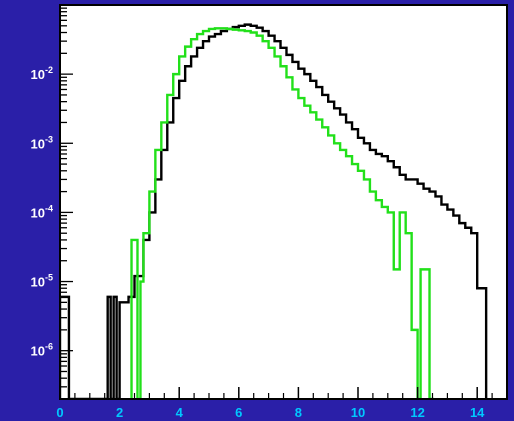 The width and height of the screenshot is (514, 421). Describe the element at coordinates (42, 142) in the screenshot. I see `y-tick-label: 10⁻³` at that location.